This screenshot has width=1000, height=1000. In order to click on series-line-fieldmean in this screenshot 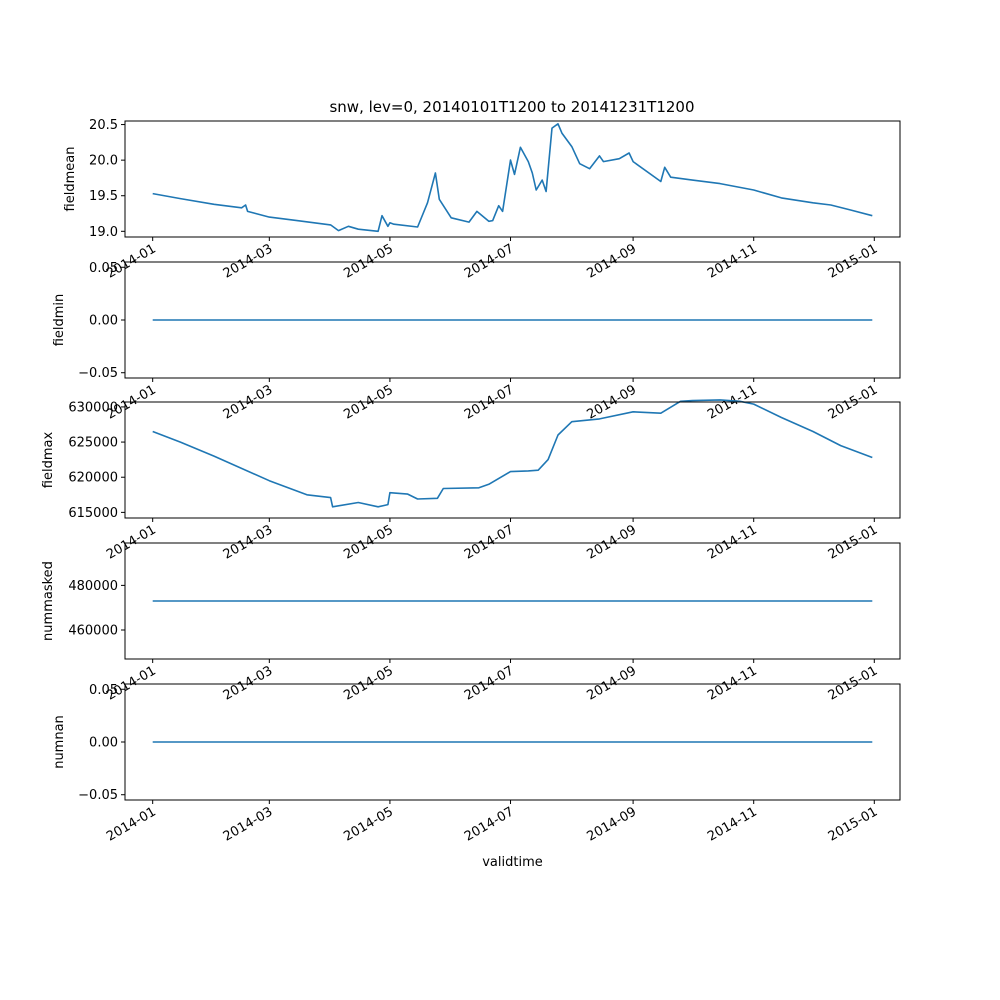, I will do `click(512, 178)`.